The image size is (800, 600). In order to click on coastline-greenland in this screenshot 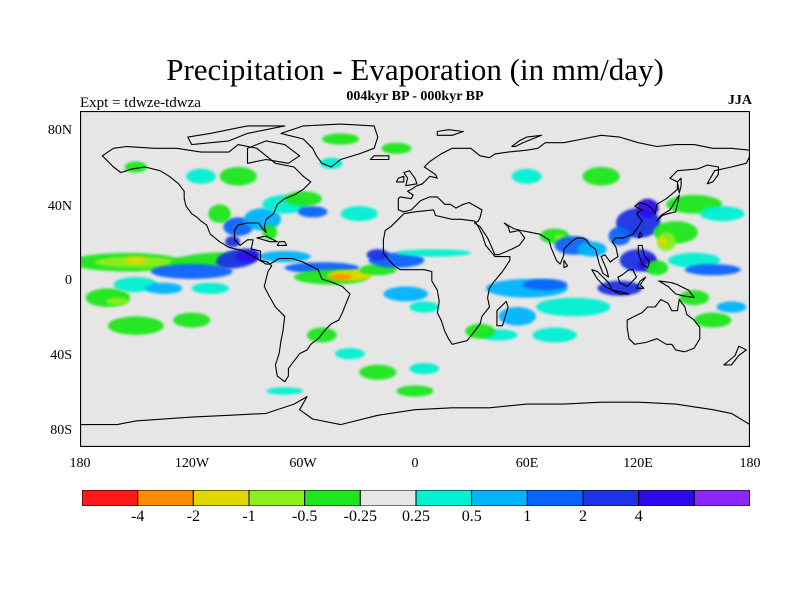, I will do `click(329, 145)`.